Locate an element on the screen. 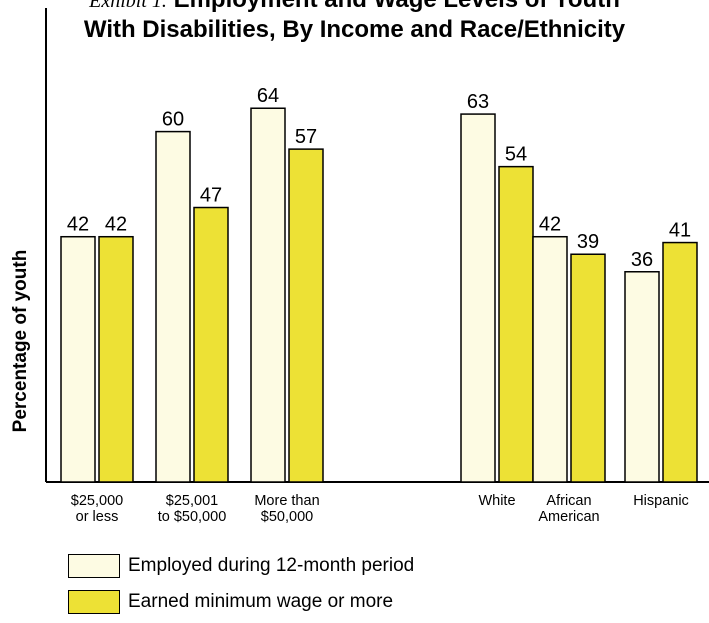 Image resolution: width=709 pixels, height=623 pixels. legend-item-wage: Earned minimum wage or more is located at coordinates (241, 602).